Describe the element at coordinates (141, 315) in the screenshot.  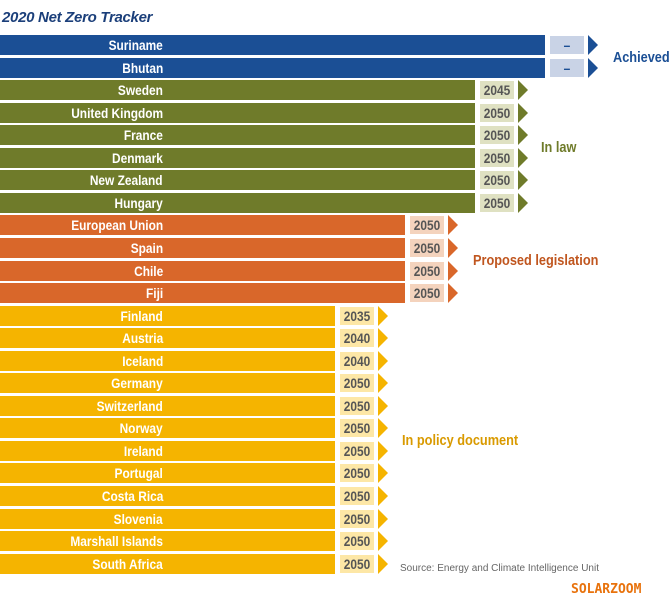
I see `country-label: Finland` at that location.